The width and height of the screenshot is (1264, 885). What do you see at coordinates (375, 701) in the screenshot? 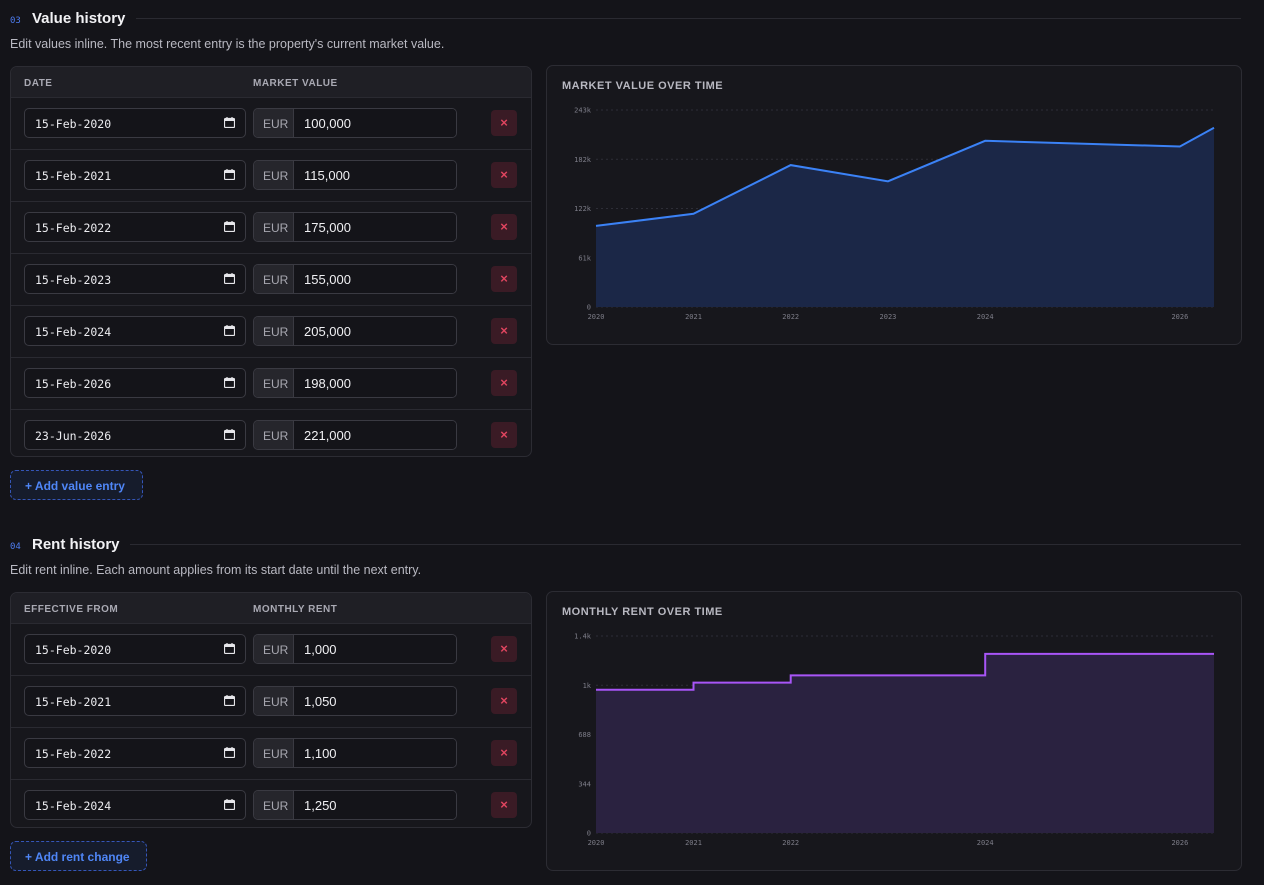
I see `rent-amount-input: 1,050` at bounding box center [375, 701].